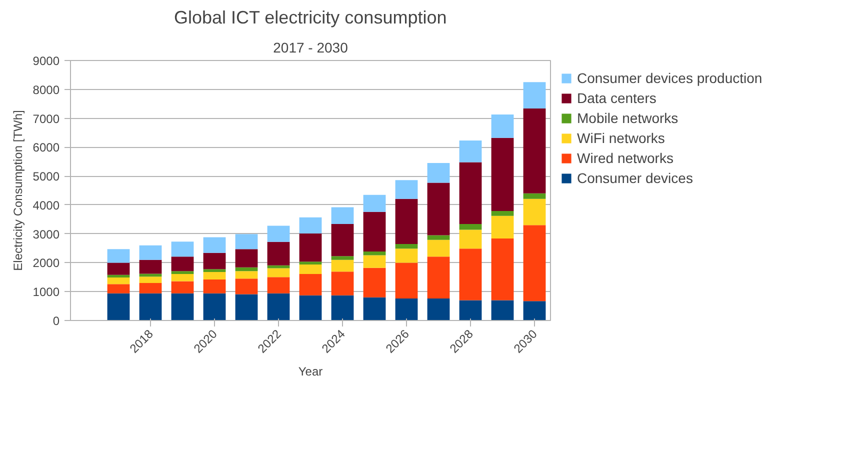  I want to click on y-tick-label: 3000, so click(46, 234).